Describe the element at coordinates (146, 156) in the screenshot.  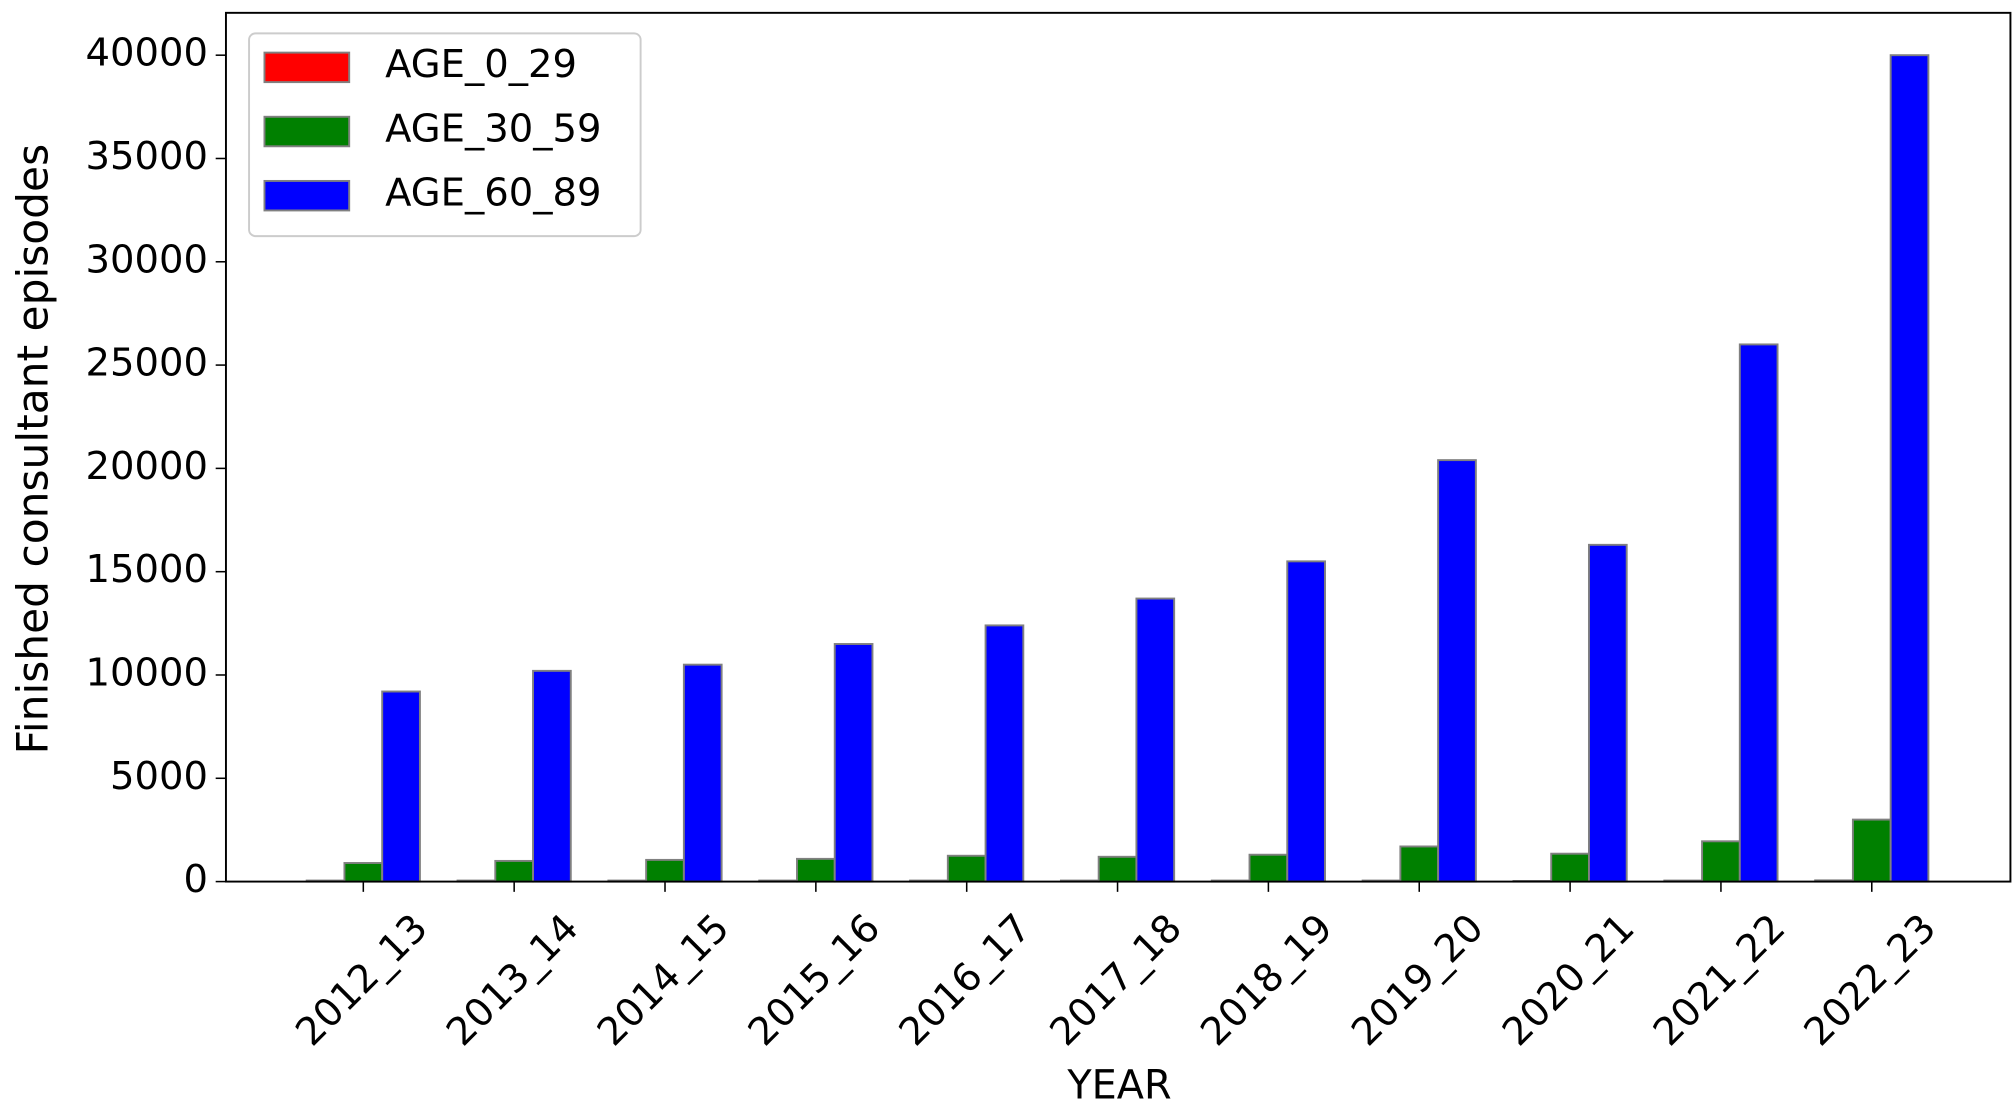
I see `y-tick-label: 35000` at that location.